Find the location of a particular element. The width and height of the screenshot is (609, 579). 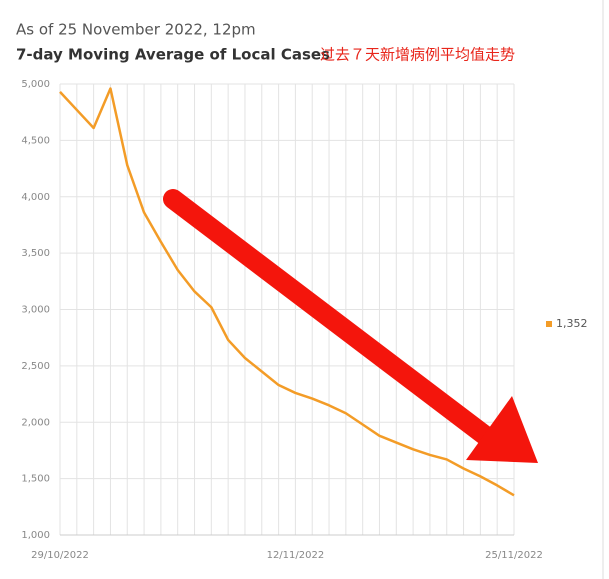

y-tick-label: 4,000 is located at coordinates (35, 197).